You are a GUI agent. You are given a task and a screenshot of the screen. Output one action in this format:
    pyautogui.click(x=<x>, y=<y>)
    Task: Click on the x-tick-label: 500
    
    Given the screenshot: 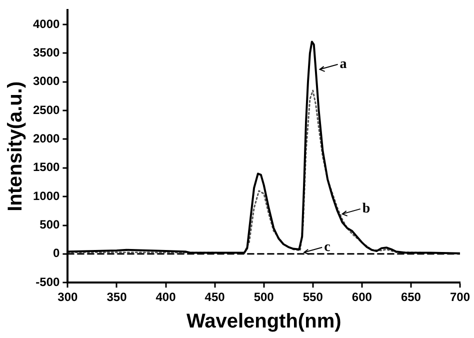 What is the action you would take?
    pyautogui.click(x=264, y=297)
    